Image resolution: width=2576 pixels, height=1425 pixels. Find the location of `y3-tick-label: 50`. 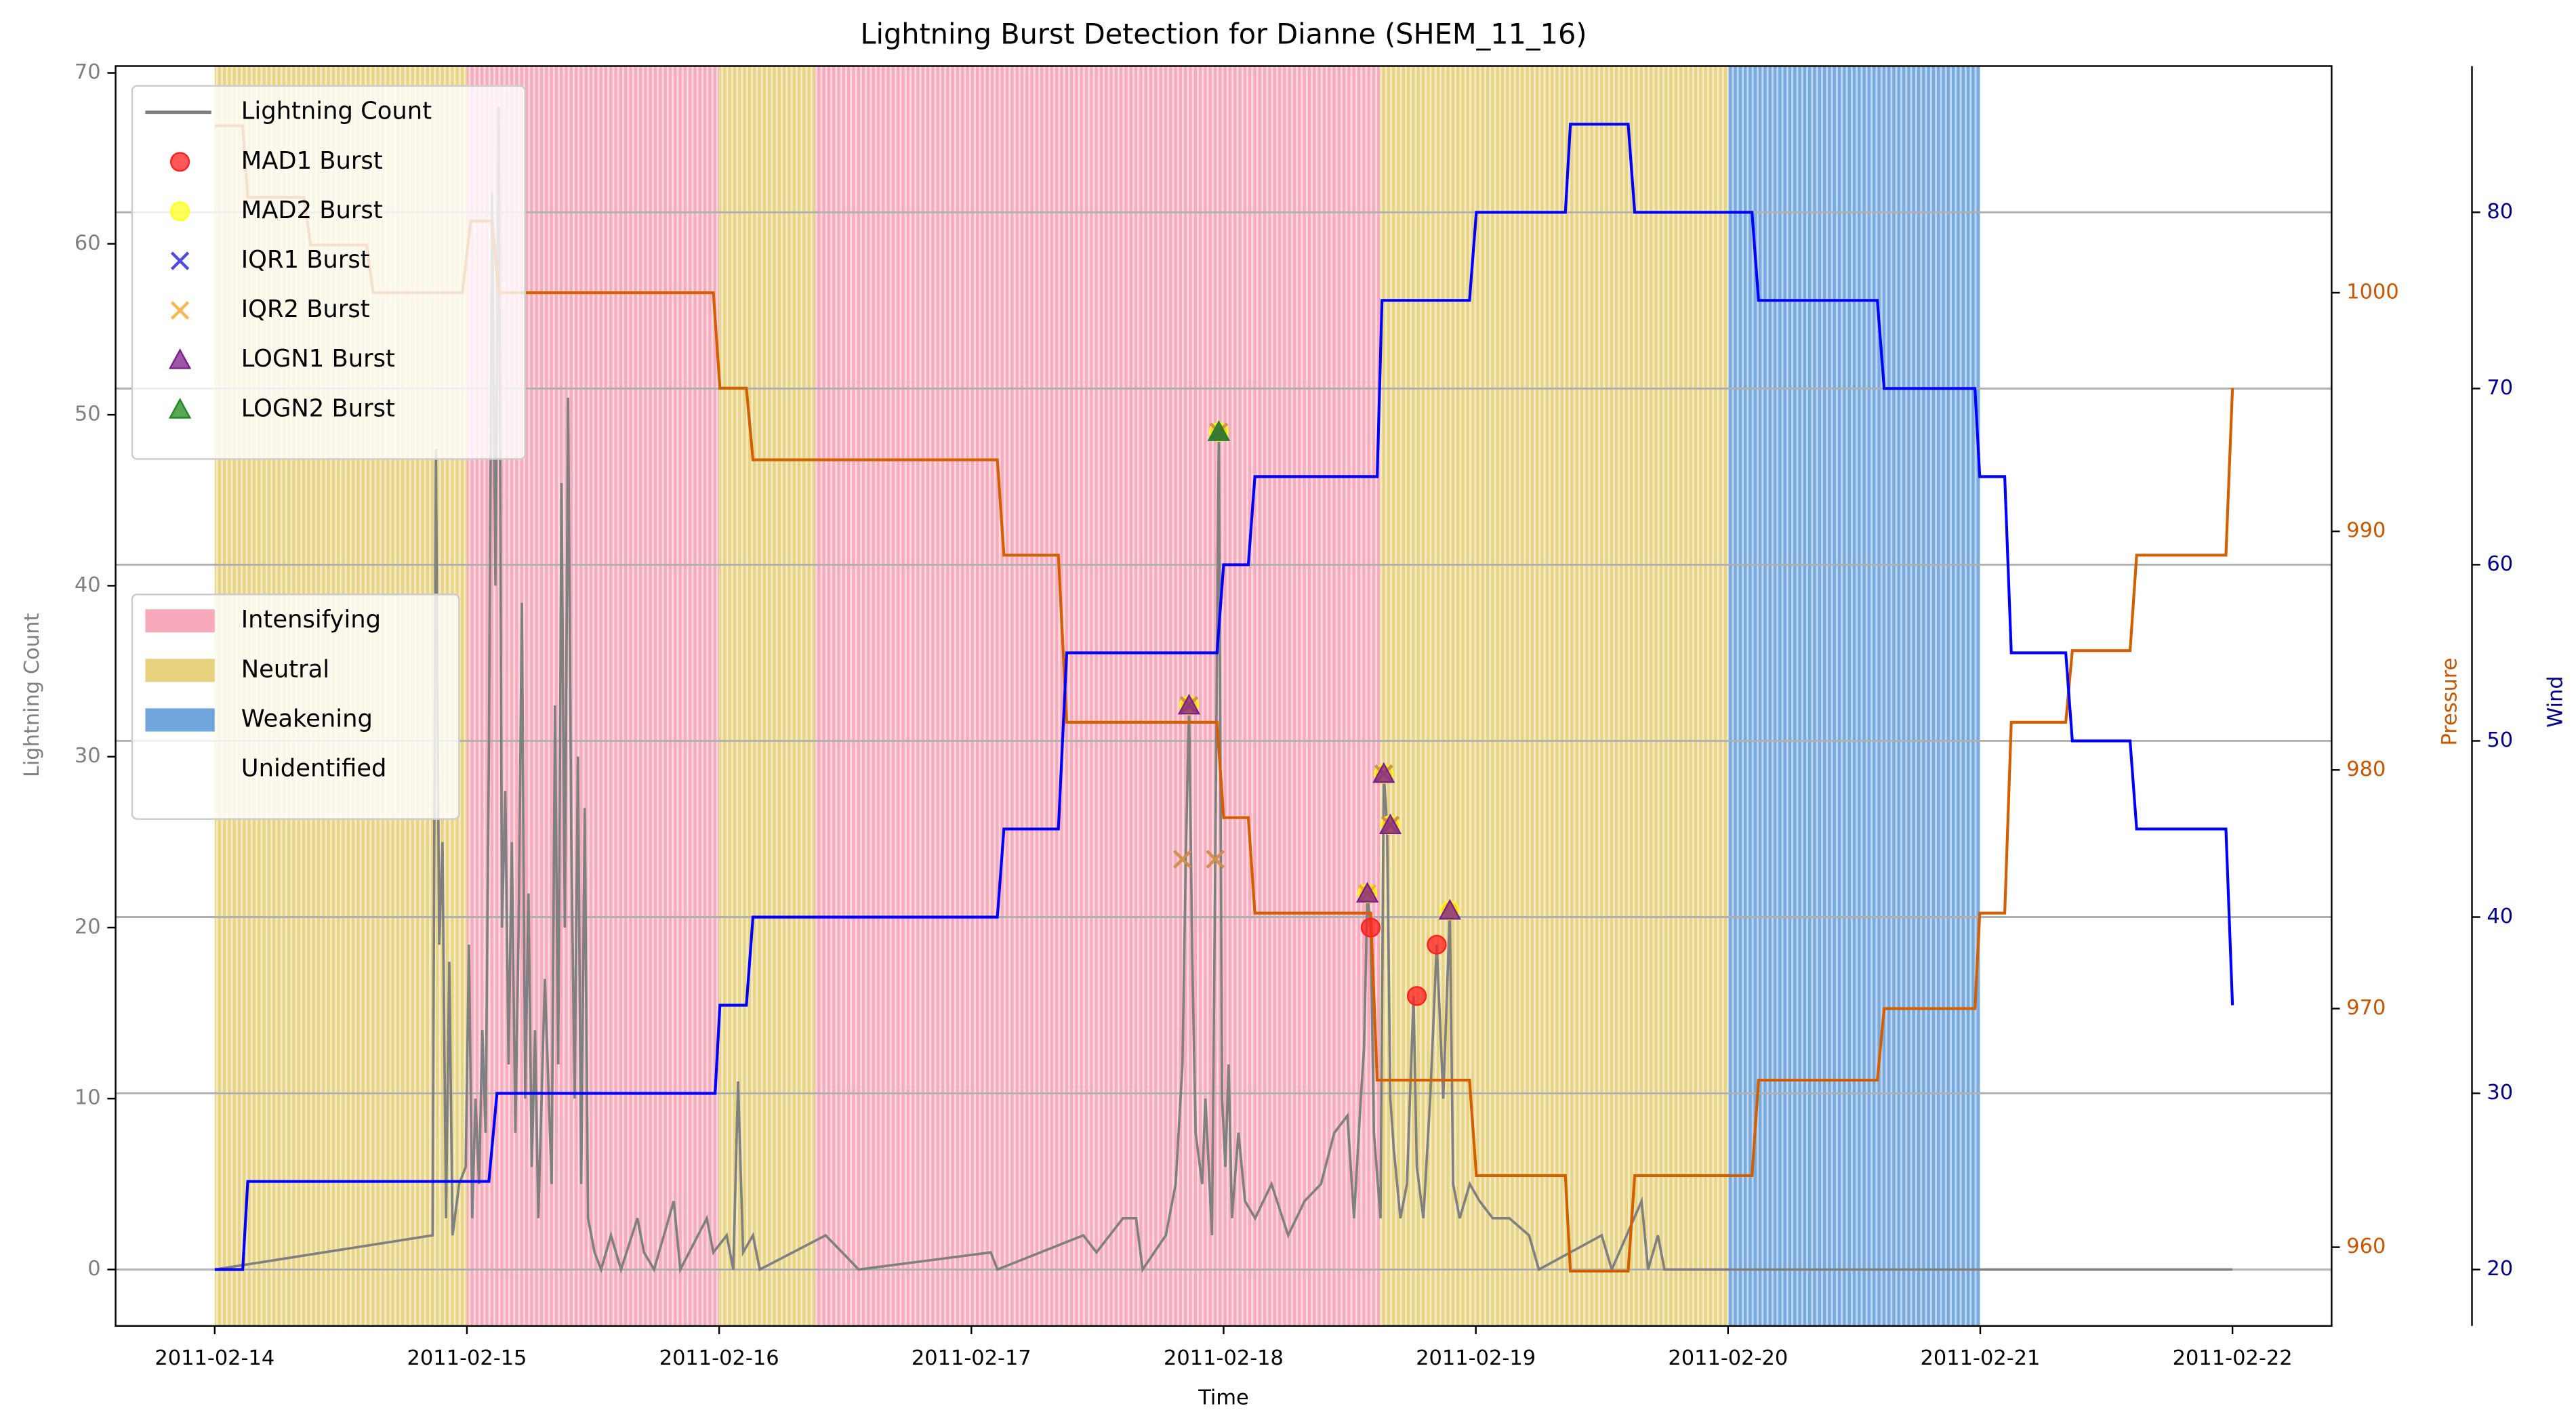

y3-tick-label: 50 is located at coordinates (2500, 740).